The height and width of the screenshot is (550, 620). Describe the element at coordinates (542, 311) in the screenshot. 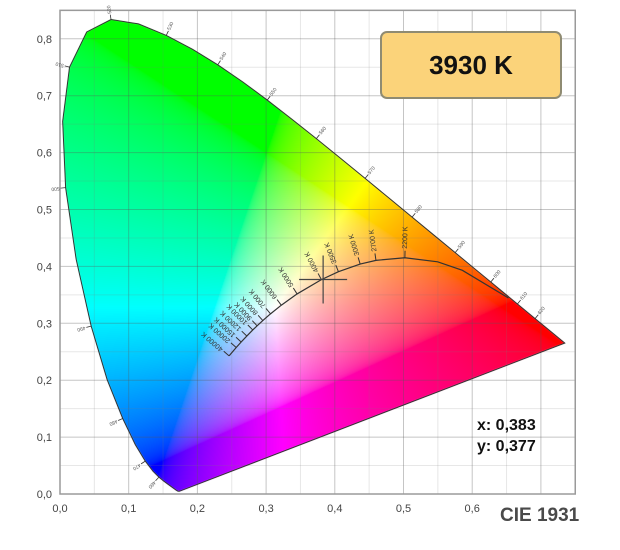

I see `wavelength-label: 620` at that location.